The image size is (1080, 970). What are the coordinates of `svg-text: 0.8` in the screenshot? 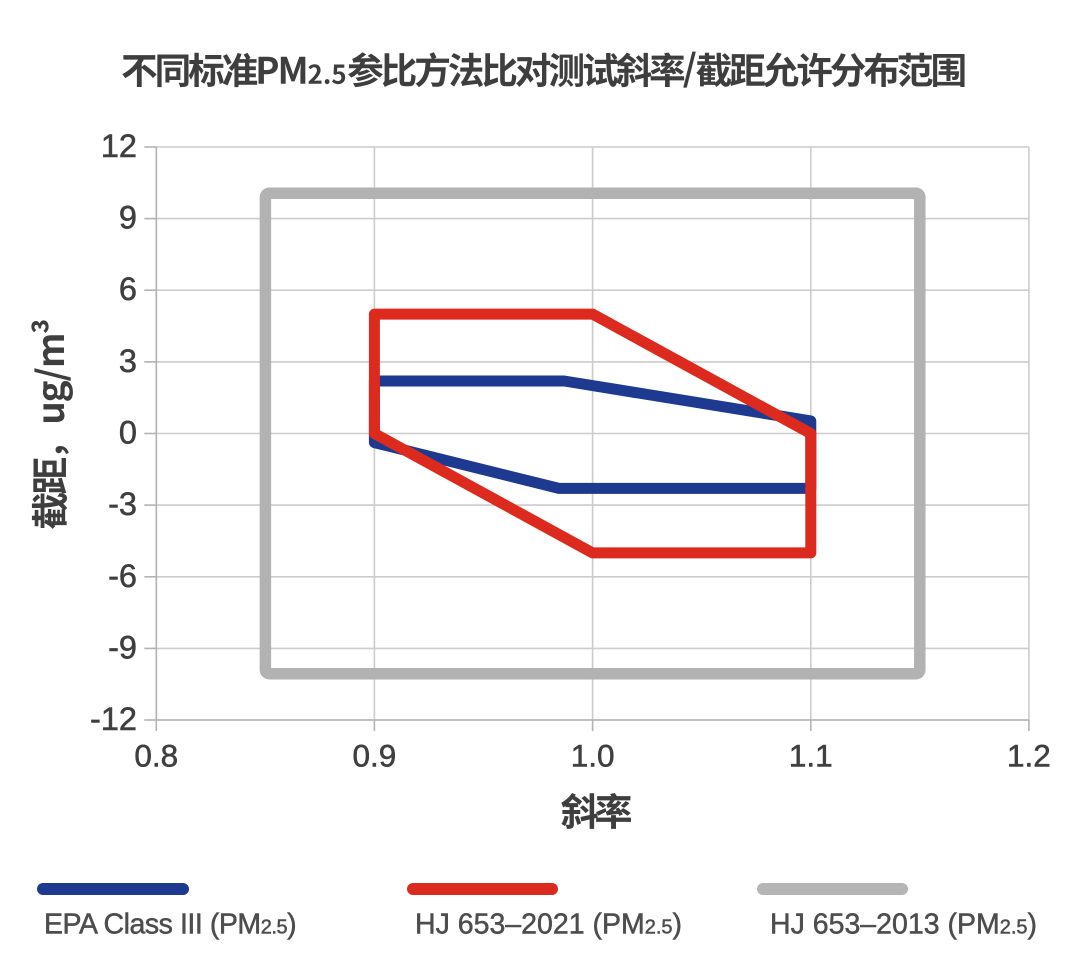 It's located at (156, 756).